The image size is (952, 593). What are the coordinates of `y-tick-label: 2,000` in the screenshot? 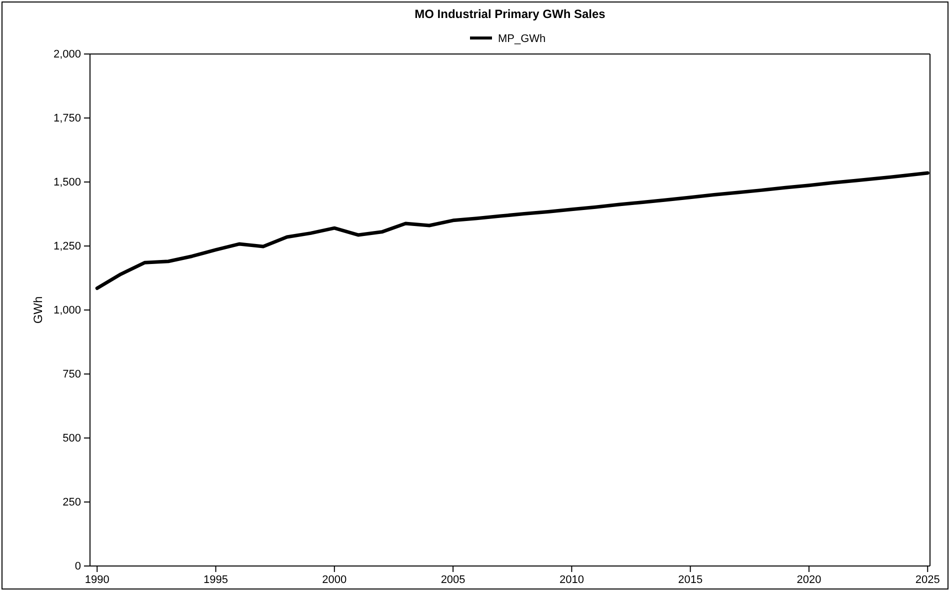 It's located at (67, 54).